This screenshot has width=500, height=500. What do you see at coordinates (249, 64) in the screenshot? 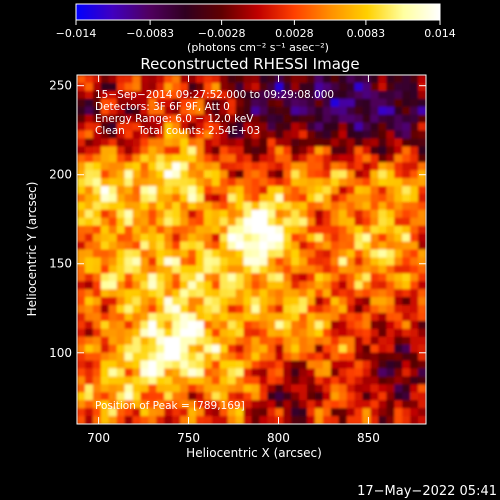
I see `chart-title: Reconstructed RHESSI Image` at bounding box center [249, 64].